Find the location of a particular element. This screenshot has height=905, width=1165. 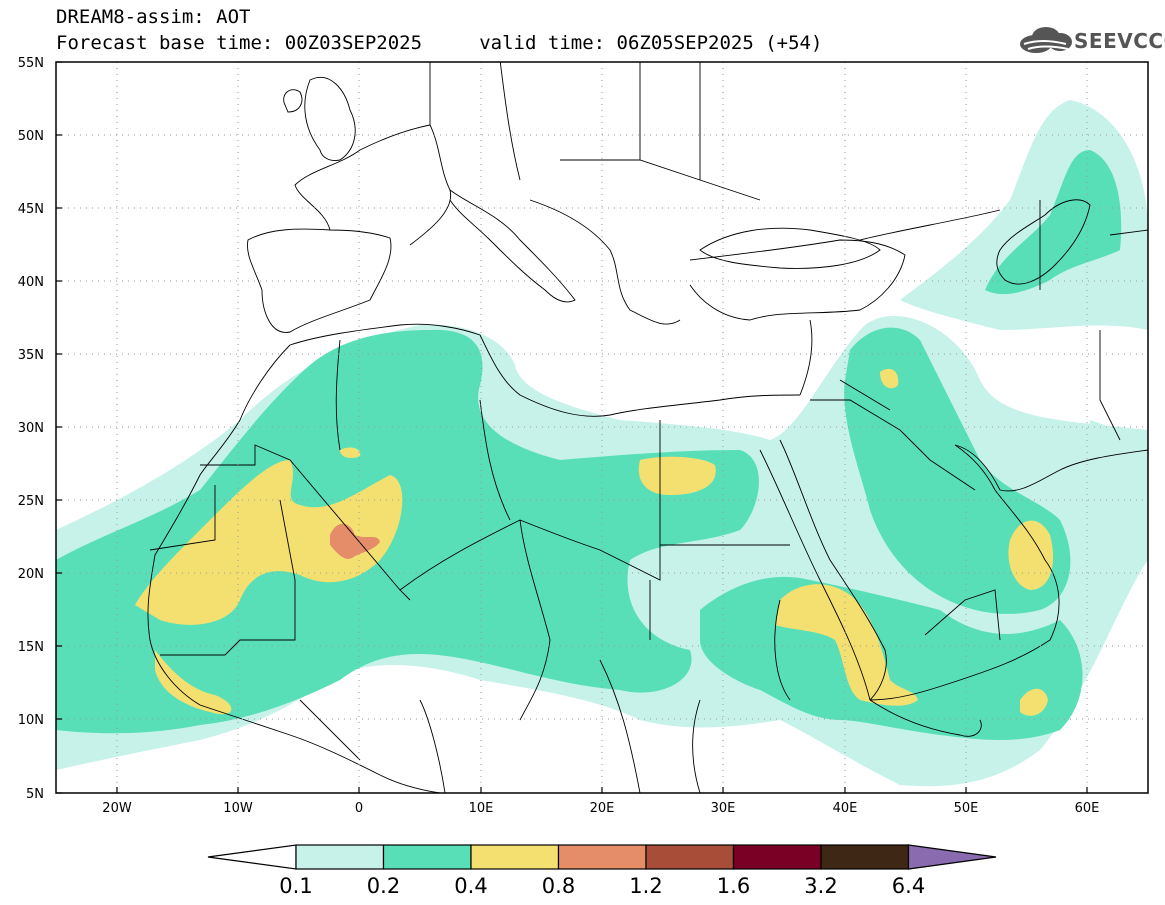

lon-label: 50E is located at coordinates (966, 808).